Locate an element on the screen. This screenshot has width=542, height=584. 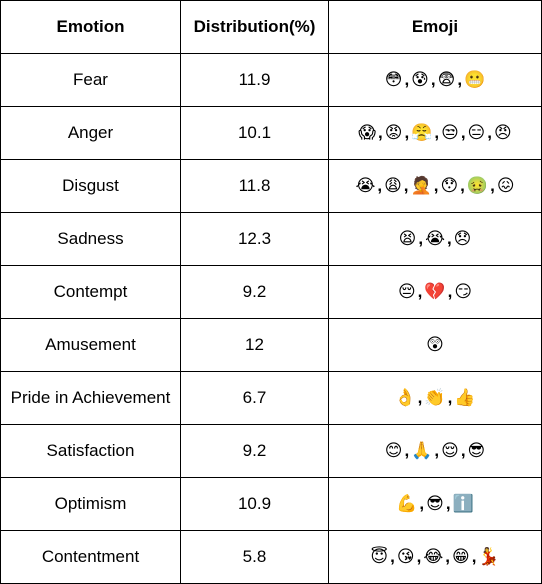
emoji-icon: 😳 is located at coordinates (393, 80).